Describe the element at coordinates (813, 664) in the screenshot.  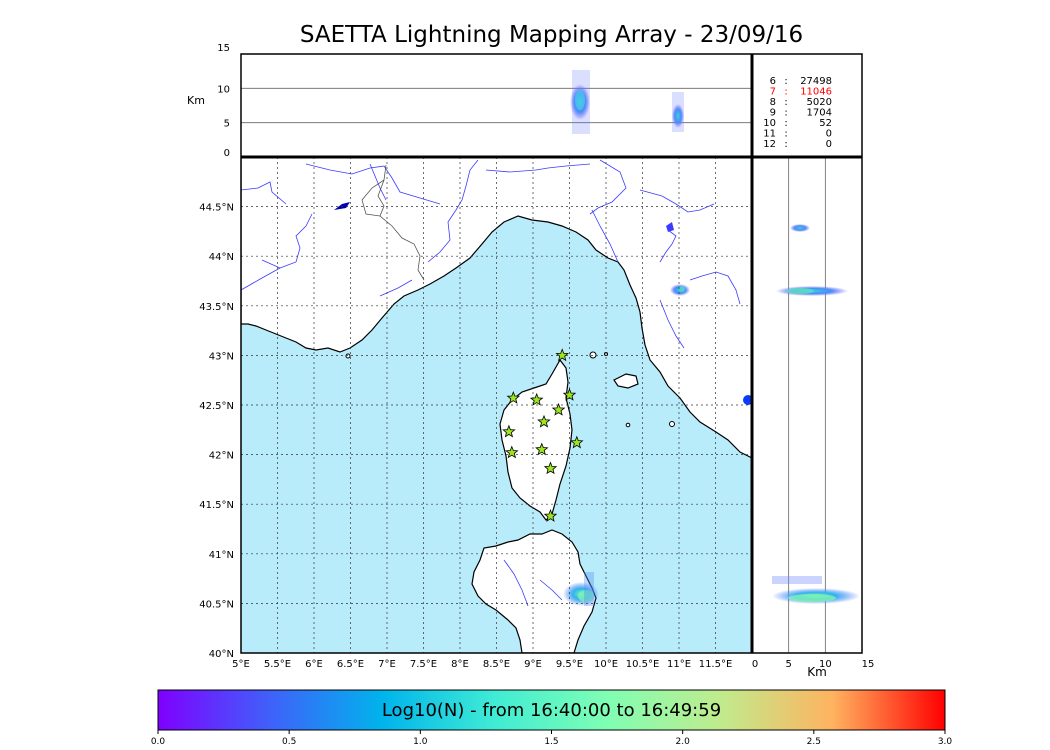
I see `side-tick-labels: 0 5 10 15` at that location.